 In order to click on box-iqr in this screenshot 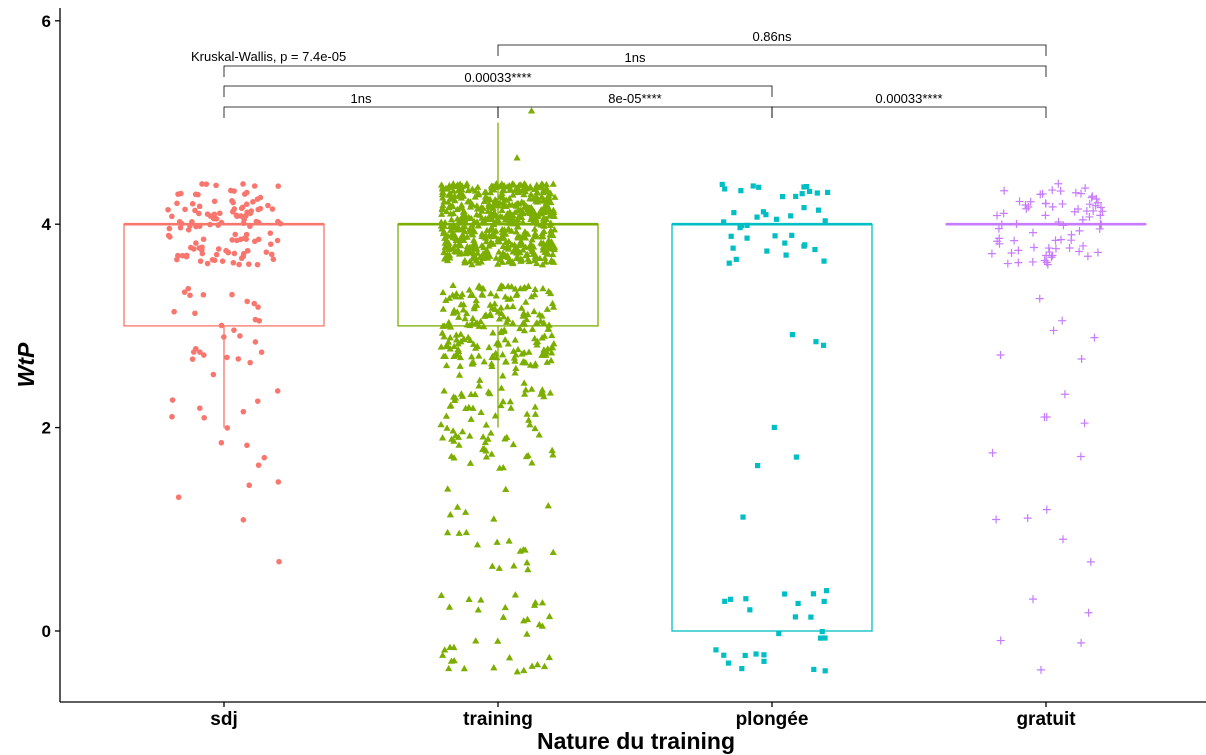, I will do `click(224, 275)`.